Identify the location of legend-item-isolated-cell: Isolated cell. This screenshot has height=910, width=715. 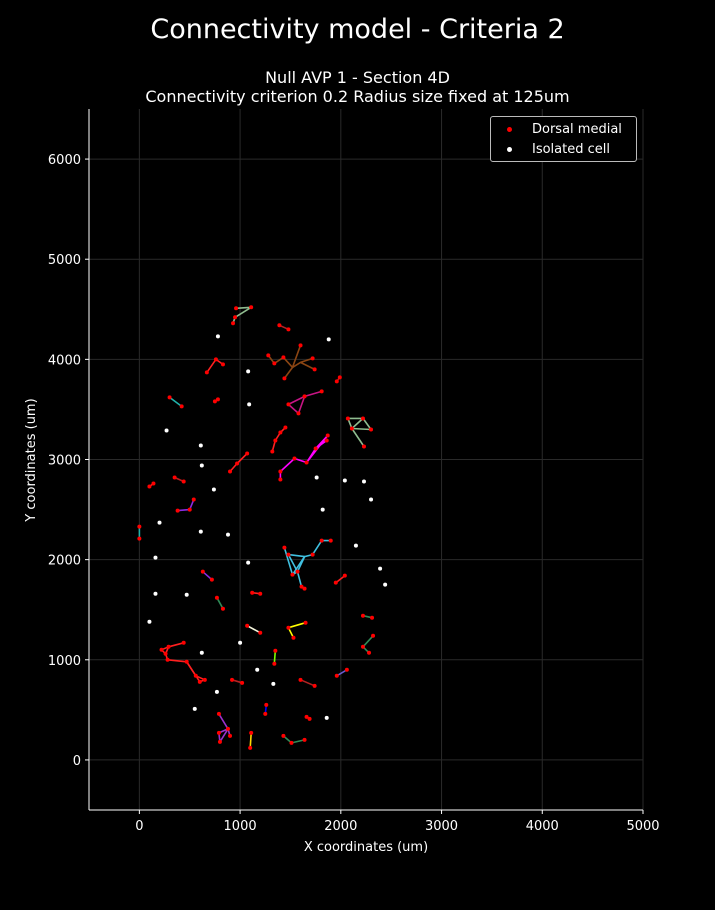
(553, 149).